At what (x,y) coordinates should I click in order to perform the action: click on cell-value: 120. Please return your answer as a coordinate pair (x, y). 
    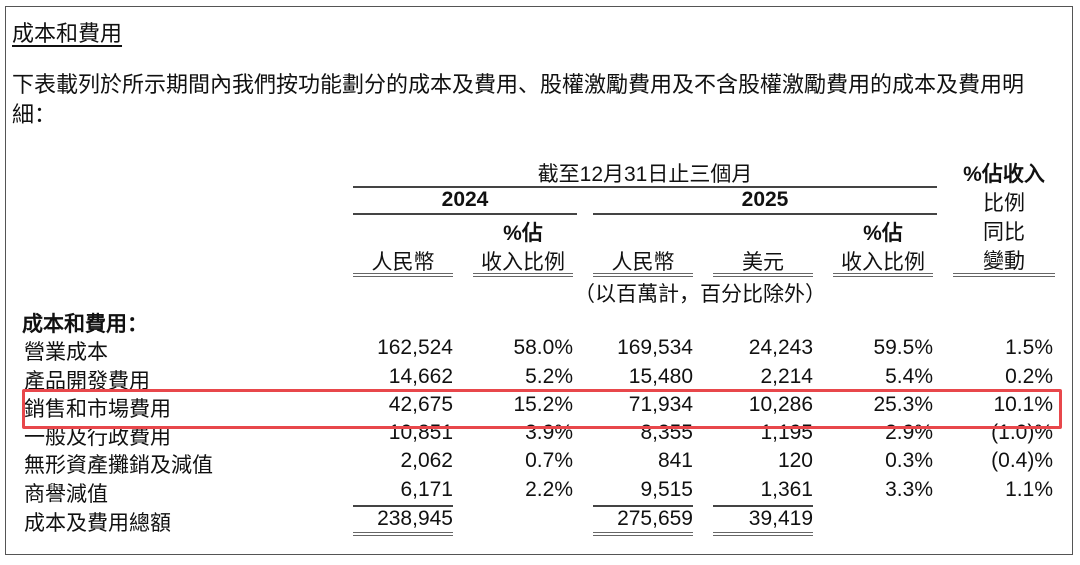
    Looking at the image, I should click on (795, 460).